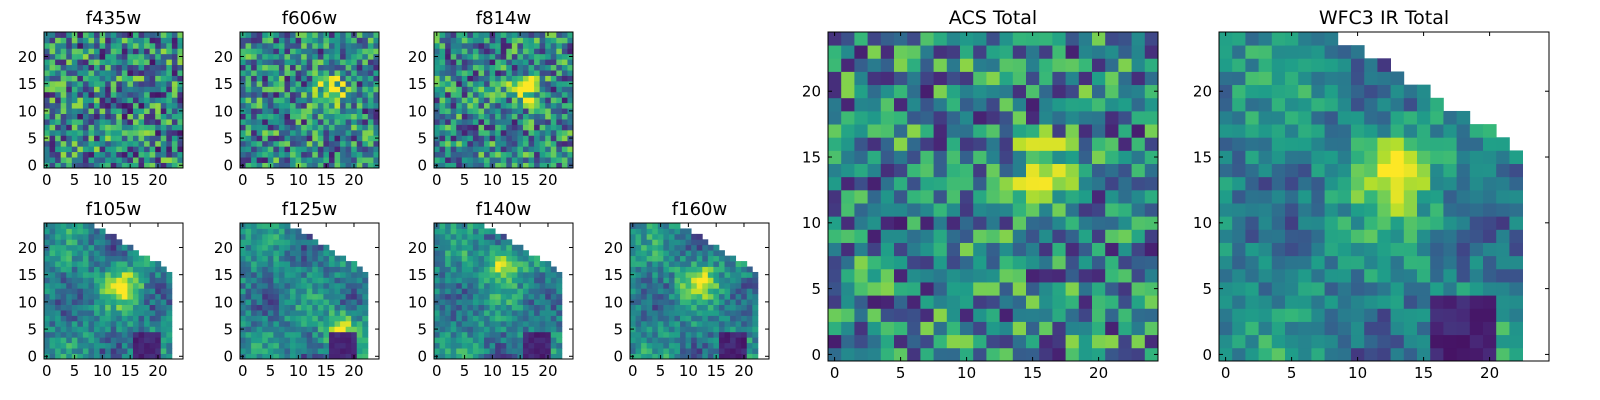 Image resolution: width=1600 pixels, height=400 pixels. What do you see at coordinates (326, 371) in the screenshot?
I see `x-tick-label: 15` at bounding box center [326, 371].